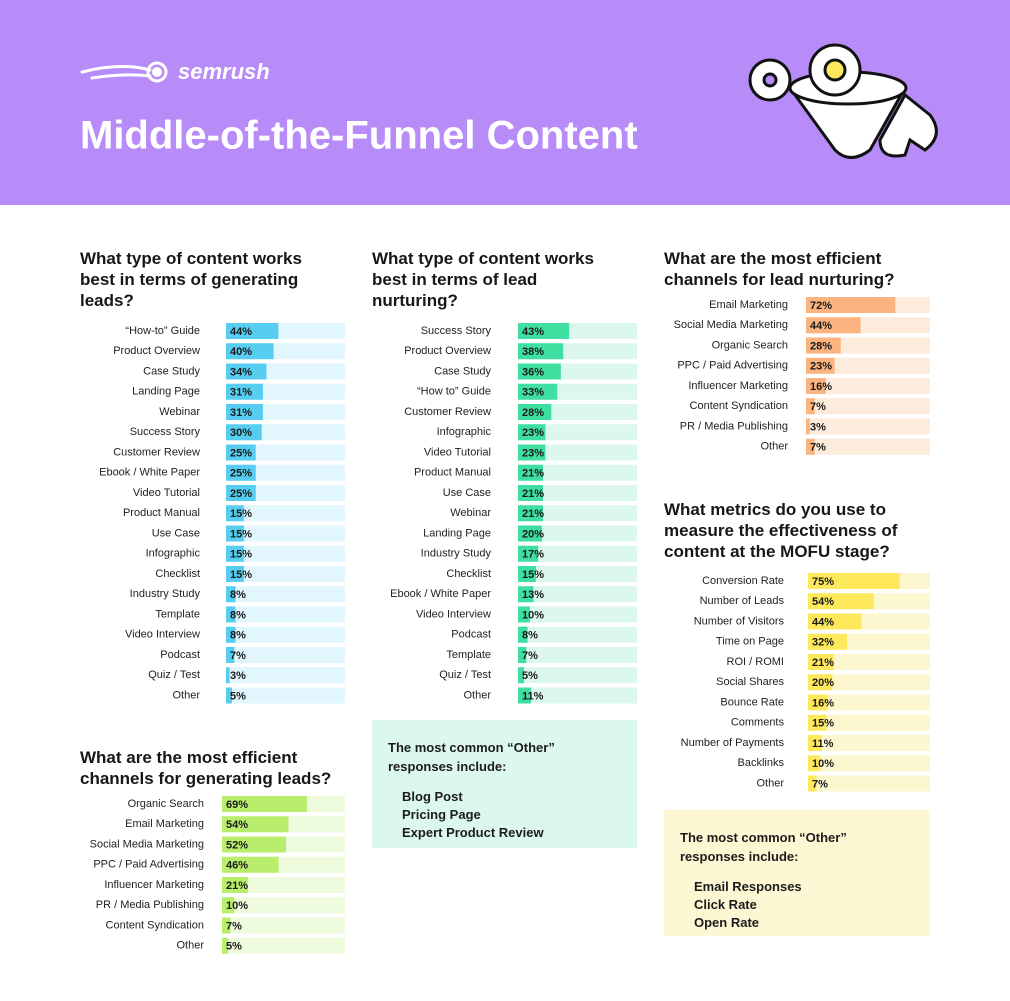 This screenshot has width=1010, height=1001. What do you see at coordinates (533, 595) in the screenshot?
I see `value-label: 13%` at bounding box center [533, 595].